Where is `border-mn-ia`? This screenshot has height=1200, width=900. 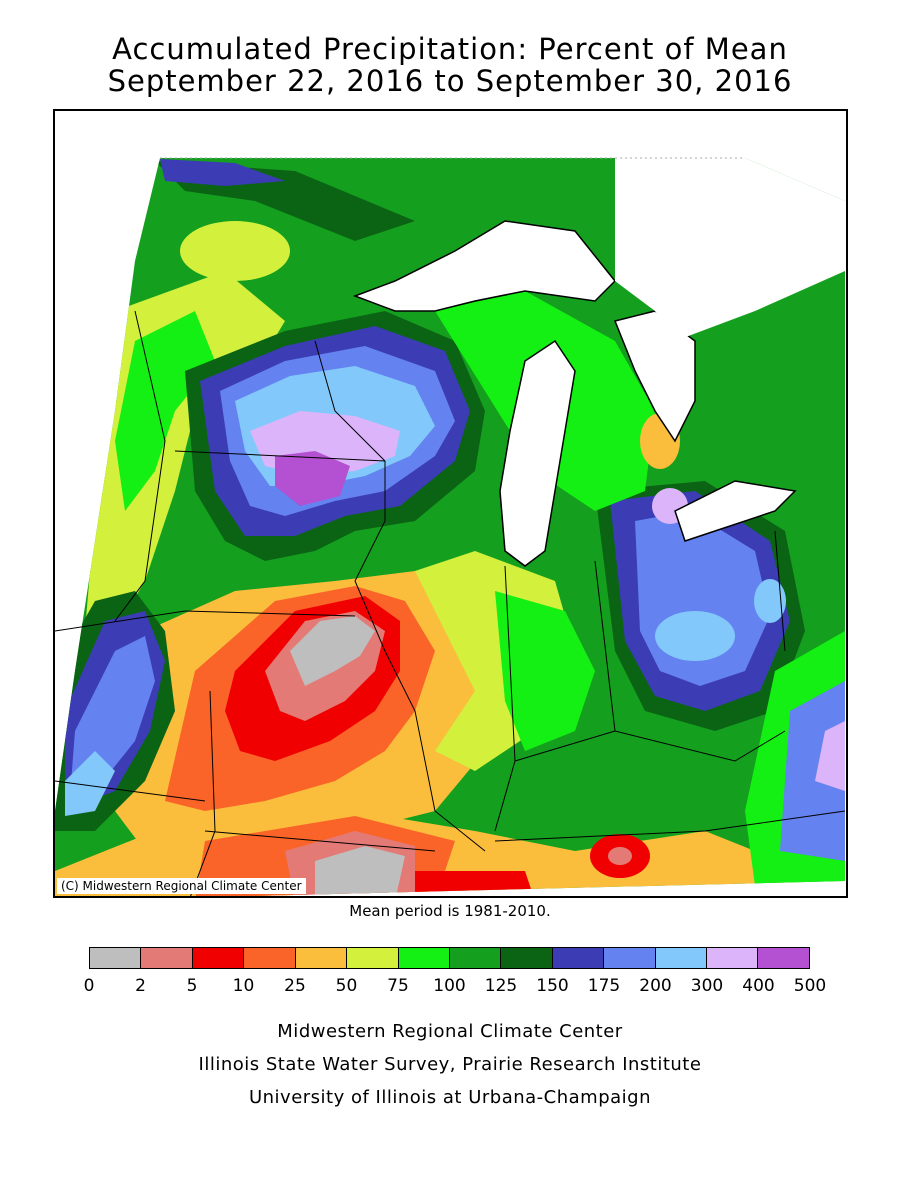 border-mn-ia is located at coordinates (280, 456).